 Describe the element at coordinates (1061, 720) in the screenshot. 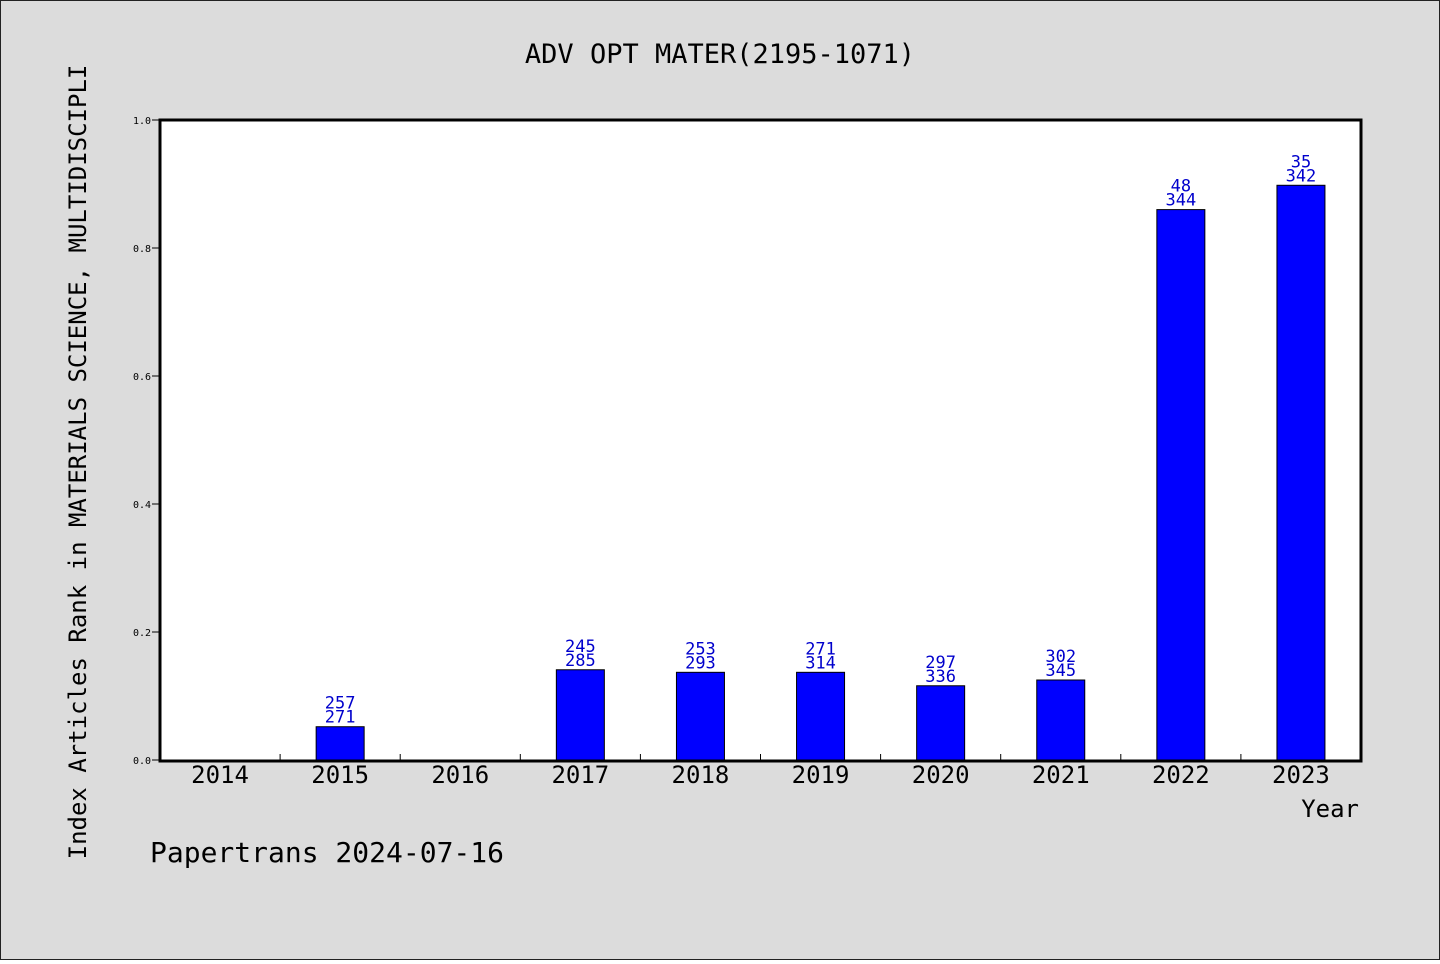

I see `bar-2021` at that location.